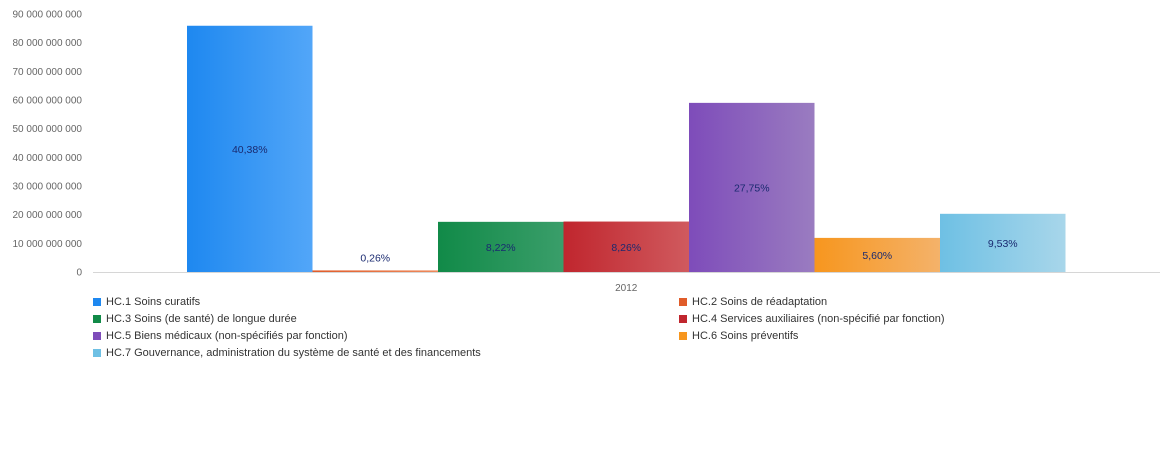 The height and width of the screenshot is (453, 1174). What do you see at coordinates (47, 215) in the screenshot?
I see `y-tick-label: 20 000 000 000` at bounding box center [47, 215].